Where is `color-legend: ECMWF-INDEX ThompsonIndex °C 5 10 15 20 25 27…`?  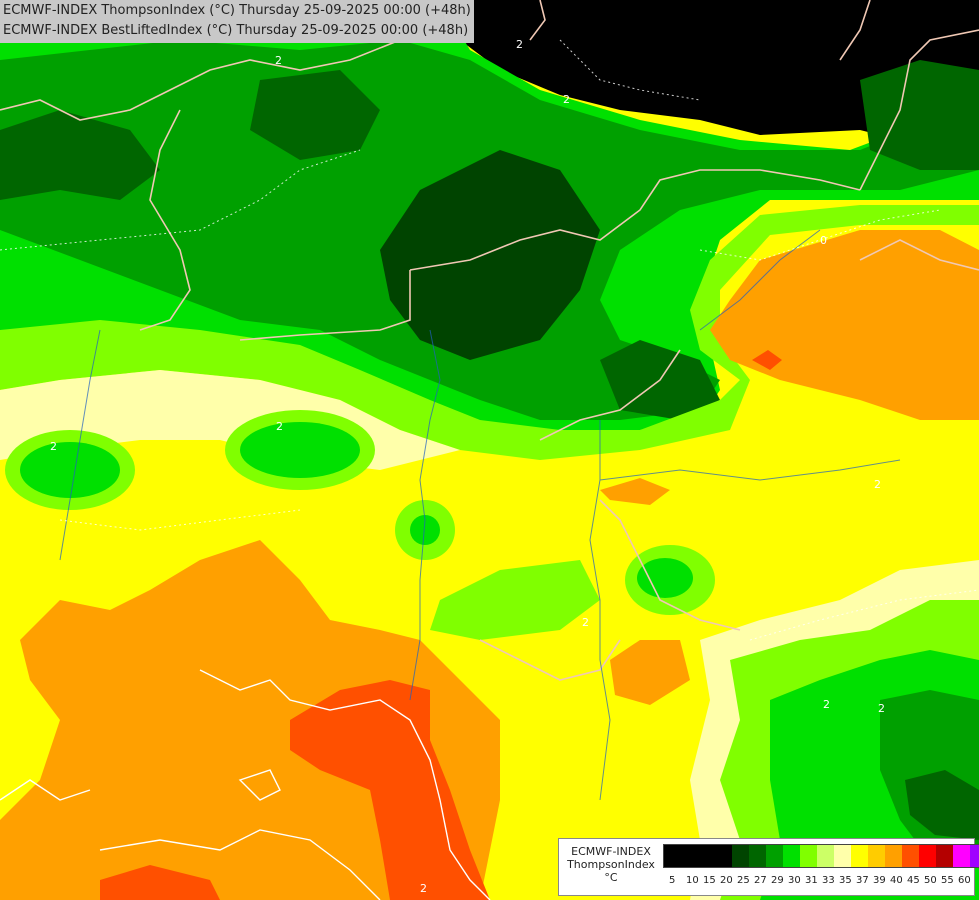
color-legend: ECMWF-INDEX ThompsonIndex °C 5 10 15 20 25 27… is located at coordinates (768, 867).